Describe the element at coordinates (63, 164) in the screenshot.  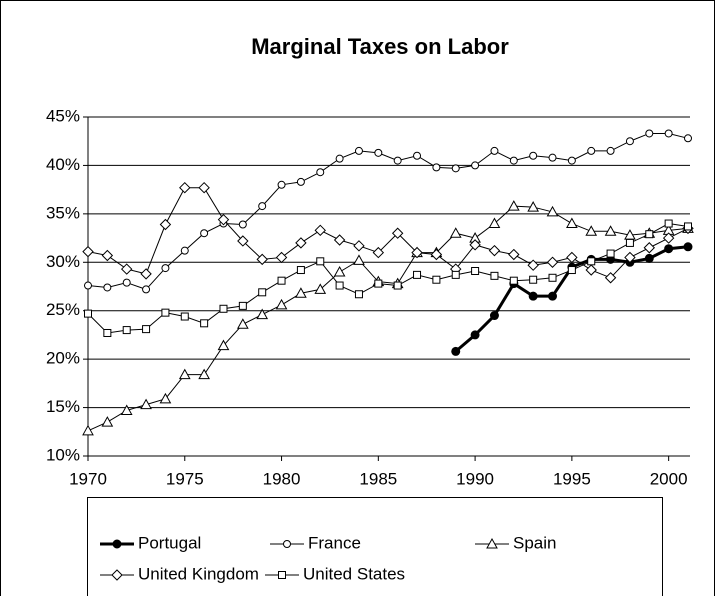
I see `y-tick-label: 40%` at that location.